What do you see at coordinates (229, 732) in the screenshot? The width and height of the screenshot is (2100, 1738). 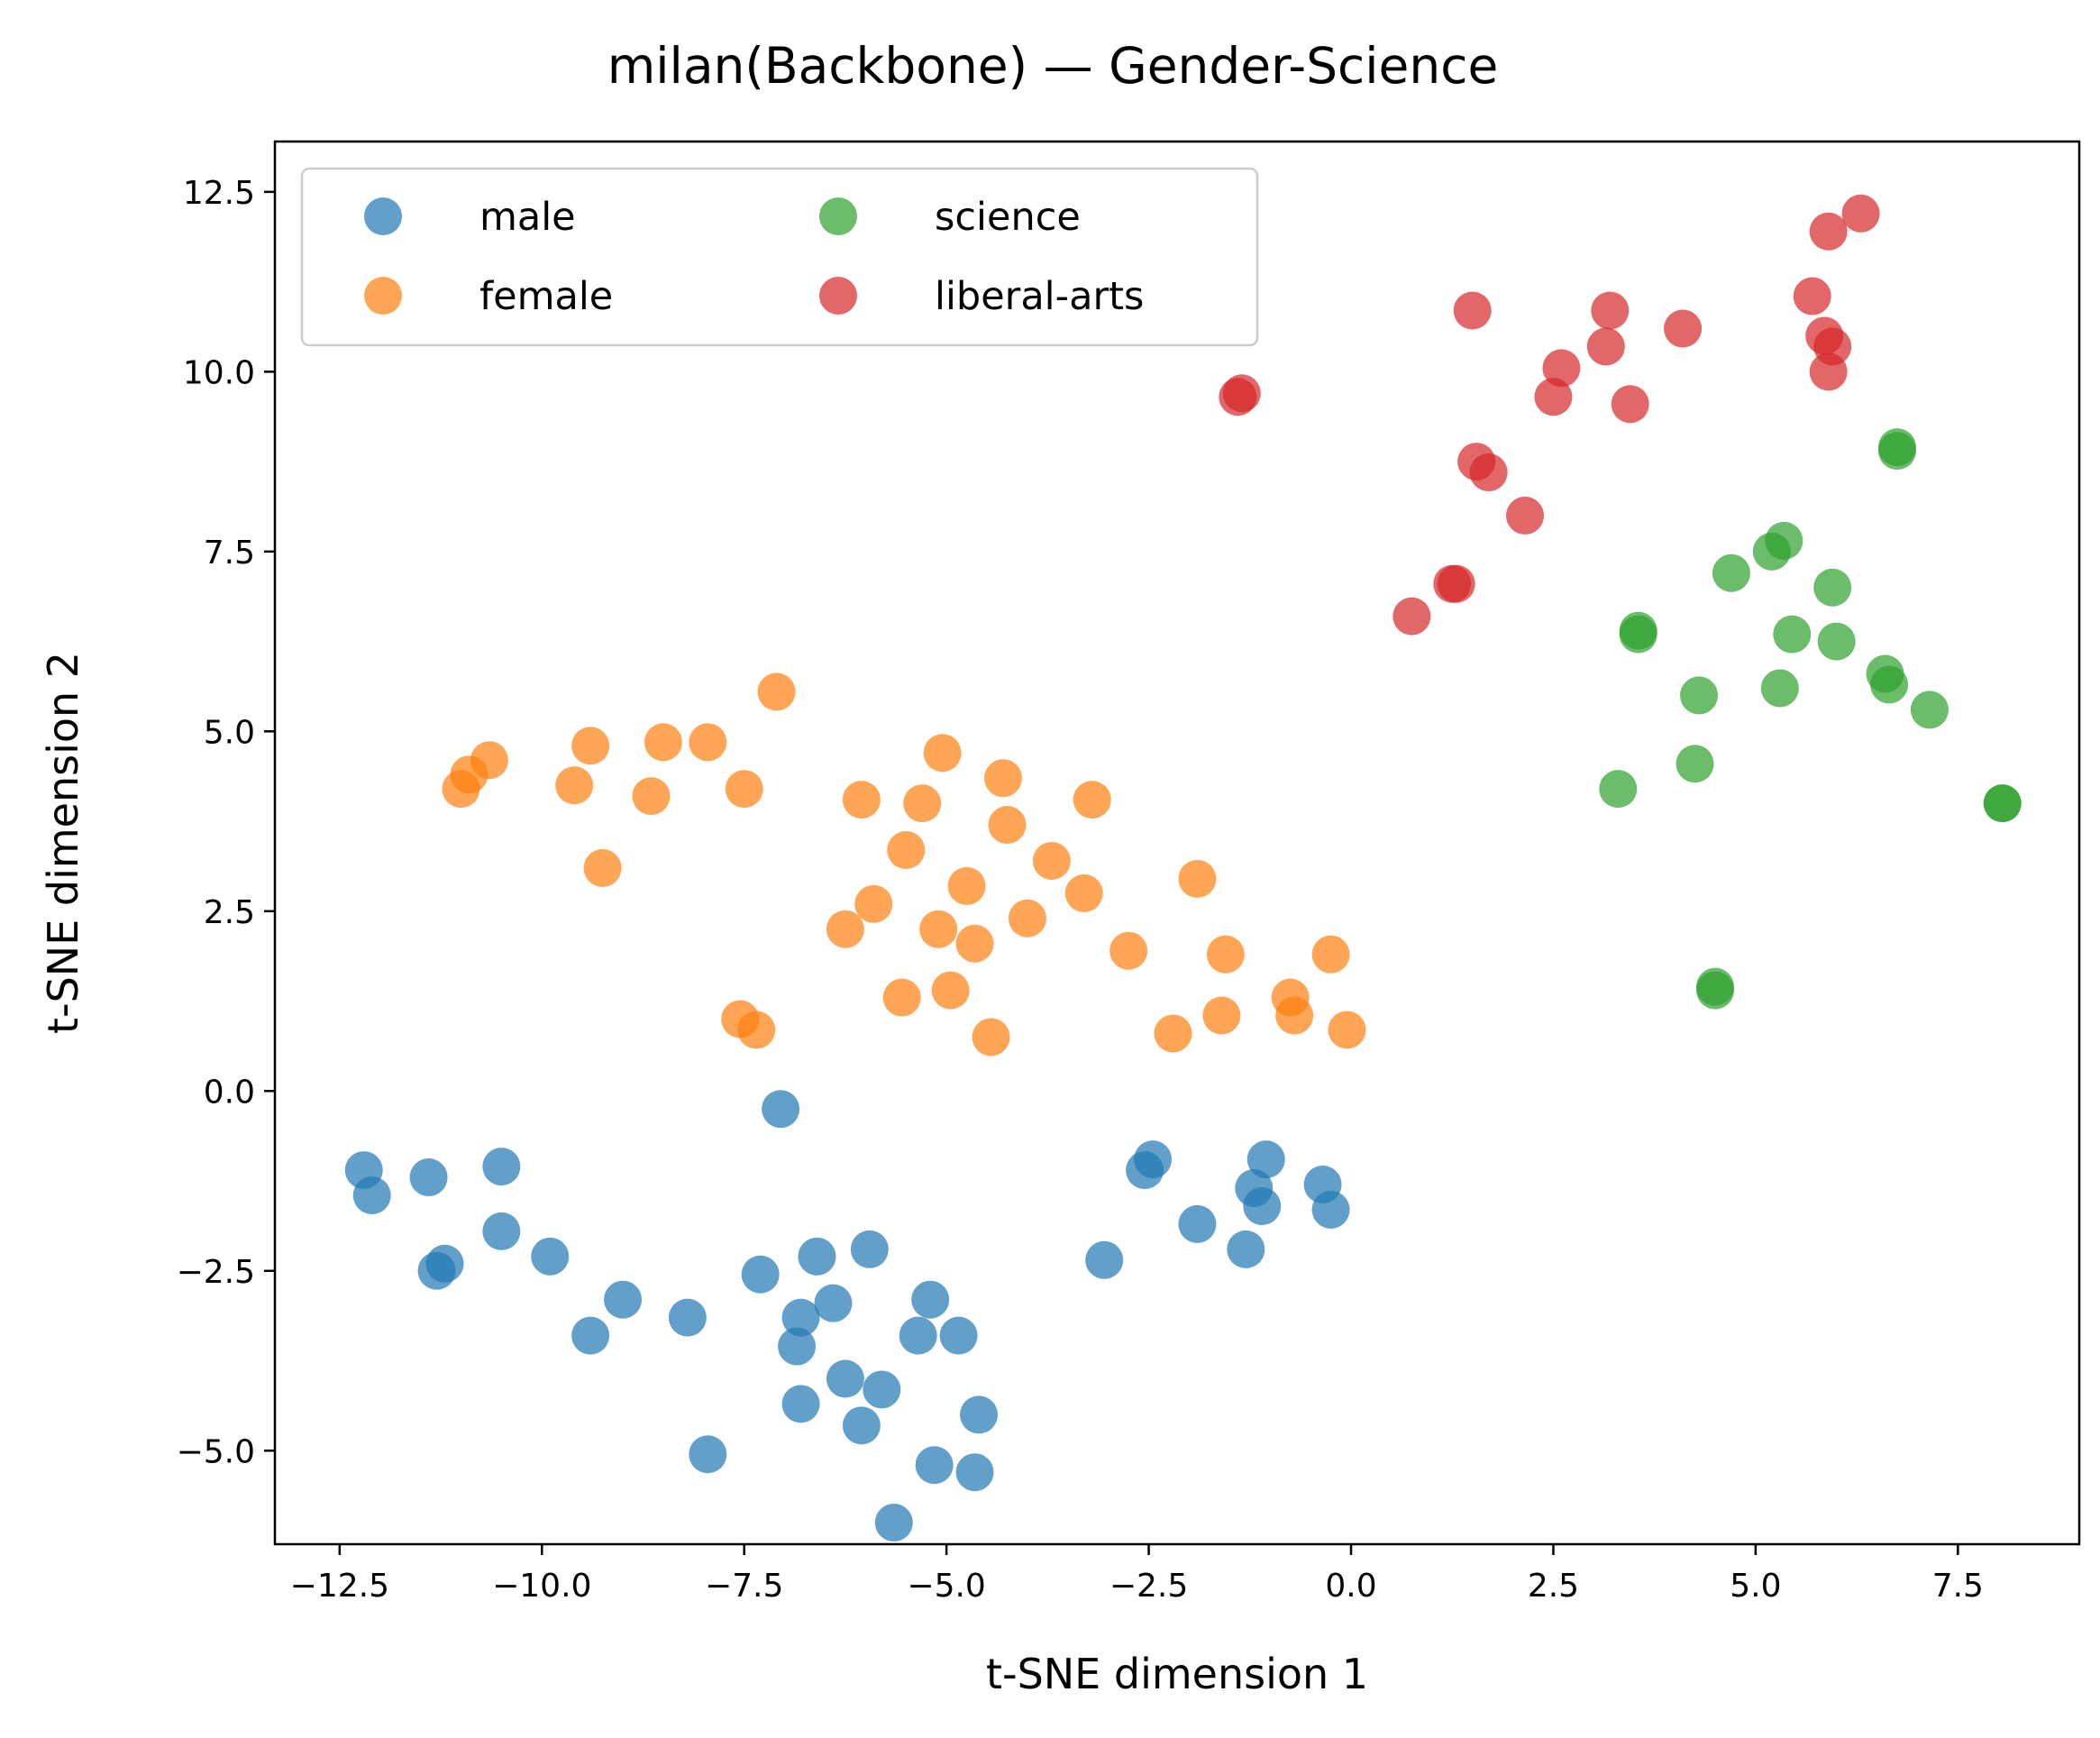 I see `y-tick-label-4: 5.0` at bounding box center [229, 732].